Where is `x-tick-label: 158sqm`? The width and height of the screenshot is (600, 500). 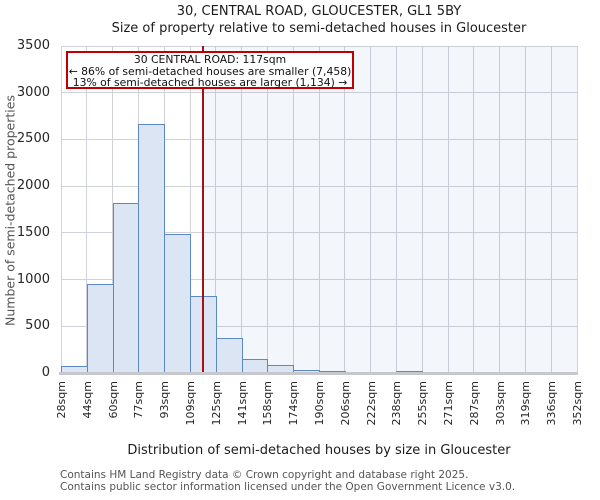
x-tick-label: 158sqm is located at coordinates (268, 403).